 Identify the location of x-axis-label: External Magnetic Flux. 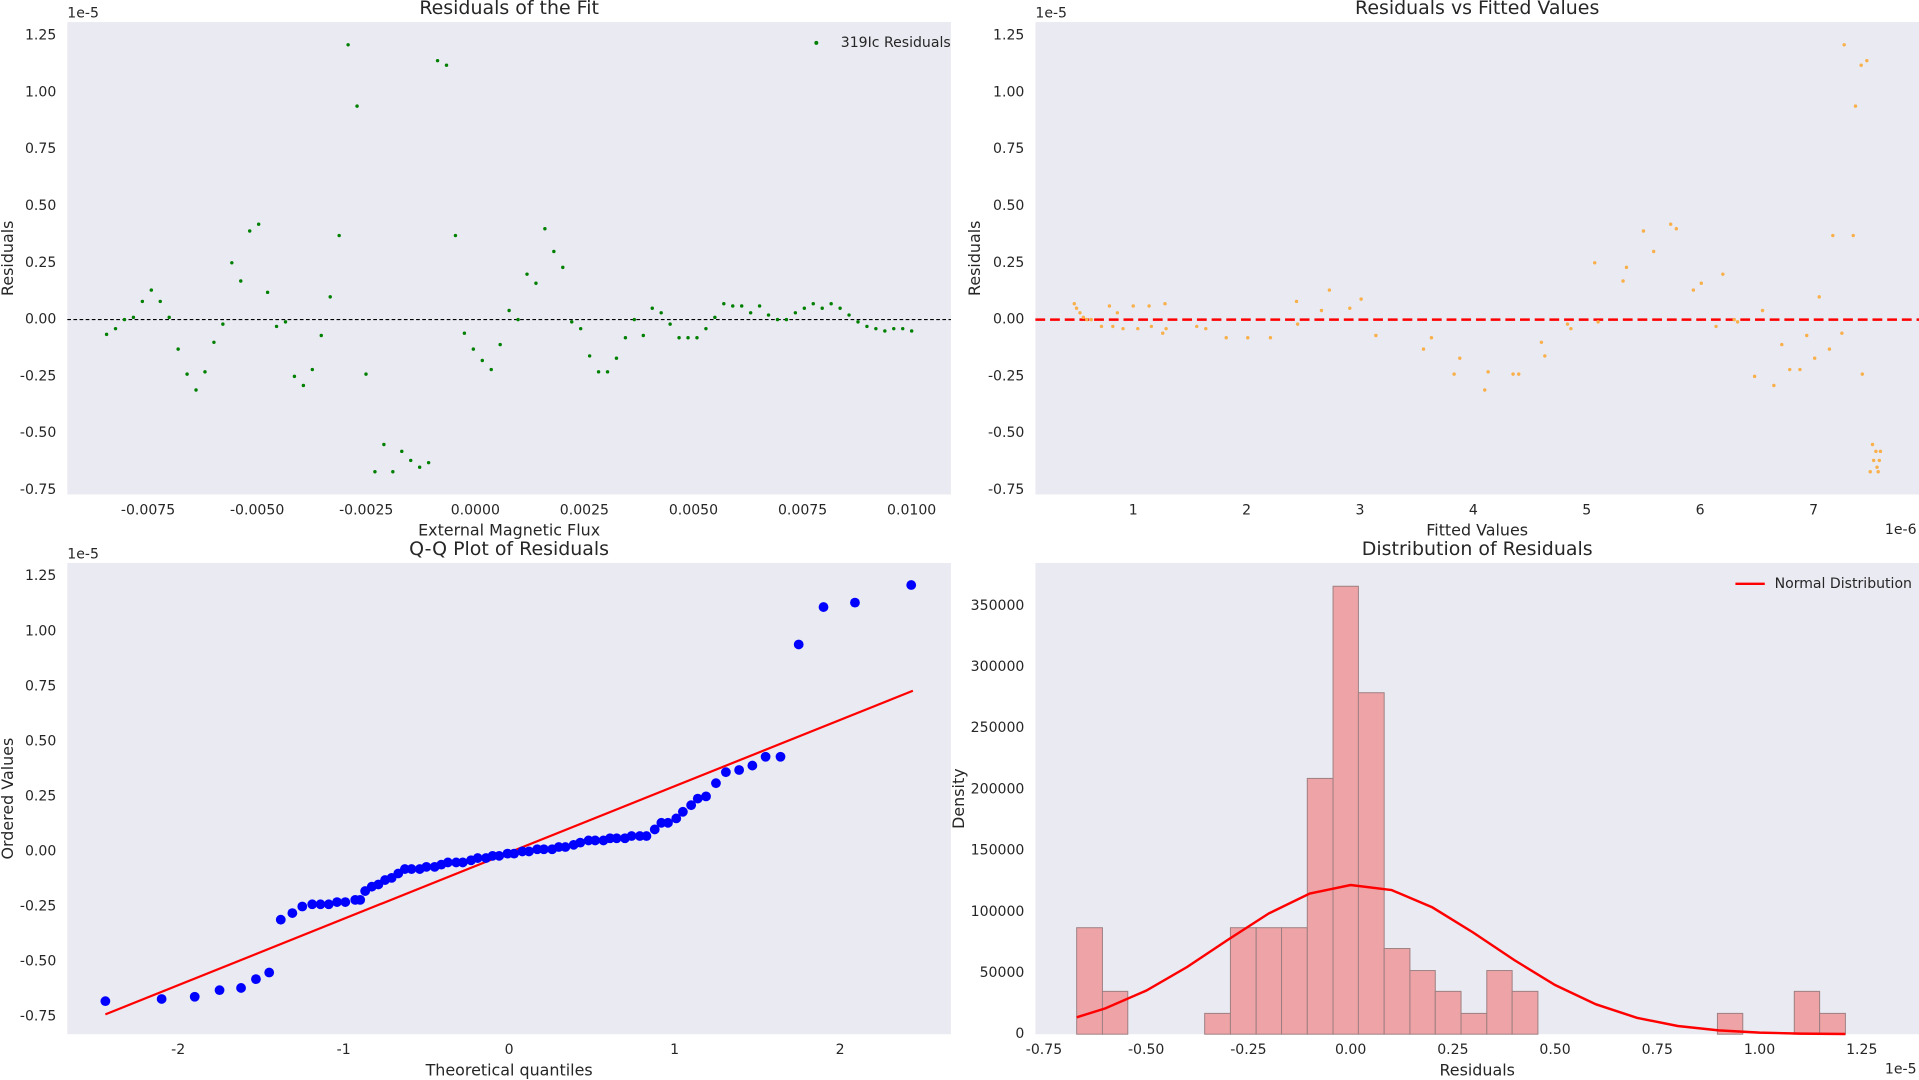
(509, 530).